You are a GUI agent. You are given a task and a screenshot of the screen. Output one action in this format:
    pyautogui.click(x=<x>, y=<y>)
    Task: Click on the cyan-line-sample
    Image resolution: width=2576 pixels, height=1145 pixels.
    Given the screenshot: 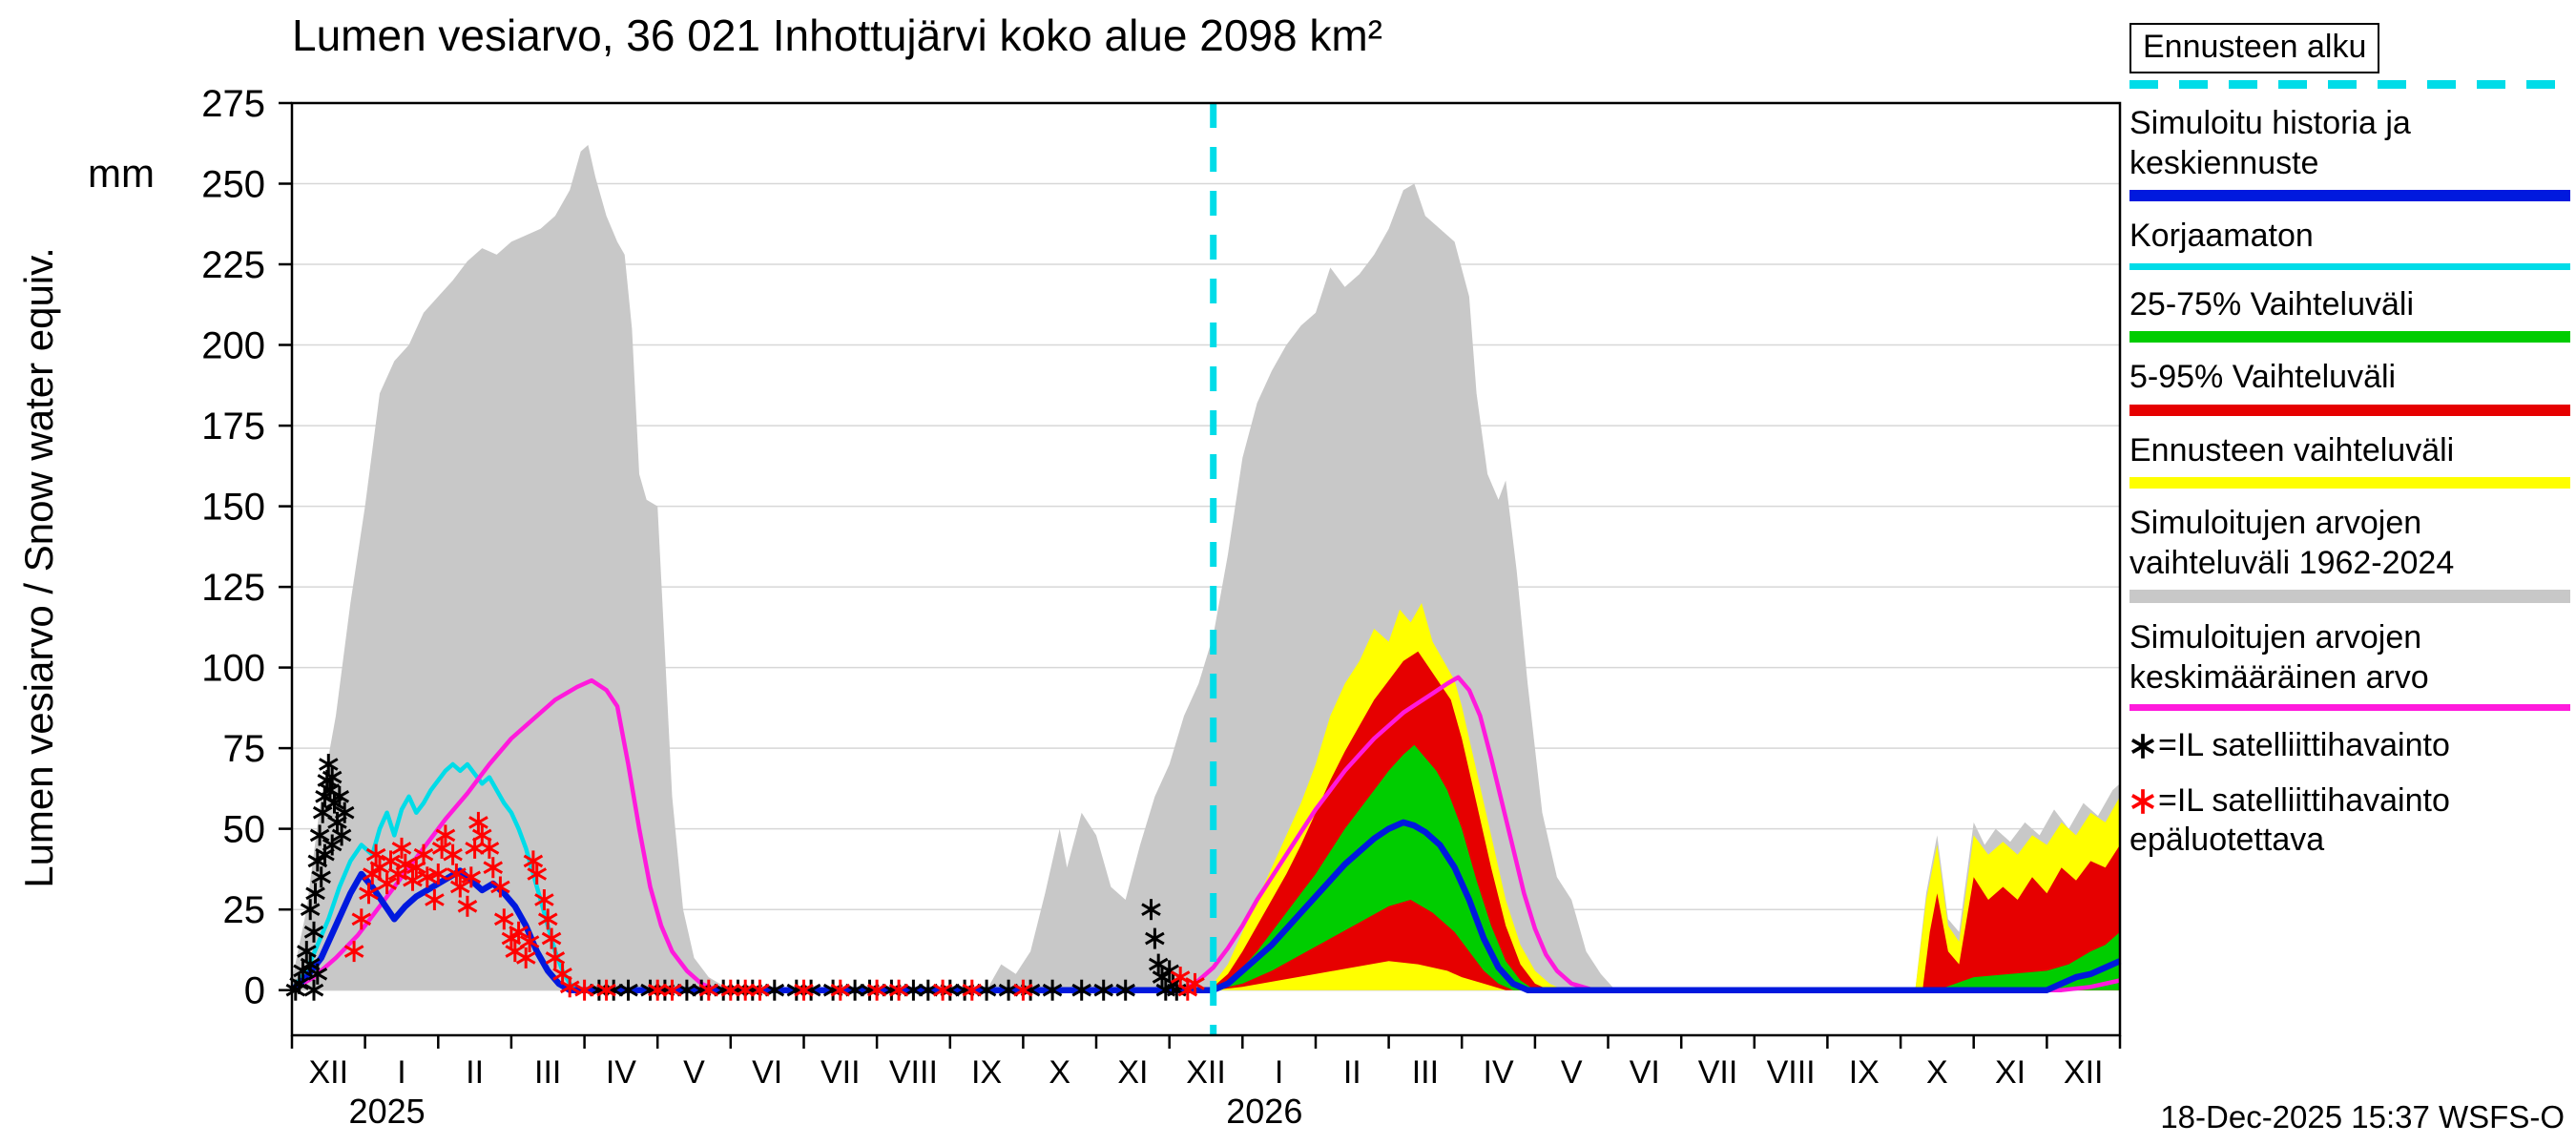 What is the action you would take?
    pyautogui.click(x=2349, y=266)
    